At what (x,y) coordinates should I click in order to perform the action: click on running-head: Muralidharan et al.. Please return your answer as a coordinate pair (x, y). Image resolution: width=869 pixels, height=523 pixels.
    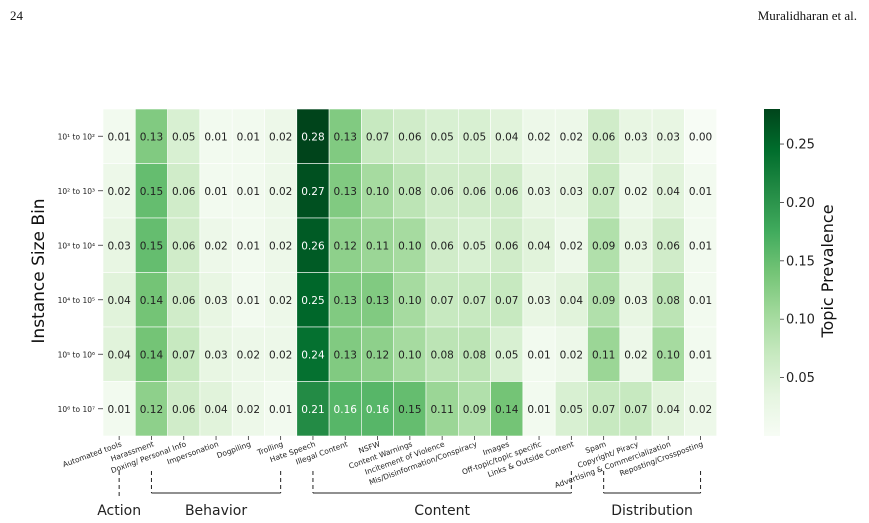
    Looking at the image, I should click on (807, 15).